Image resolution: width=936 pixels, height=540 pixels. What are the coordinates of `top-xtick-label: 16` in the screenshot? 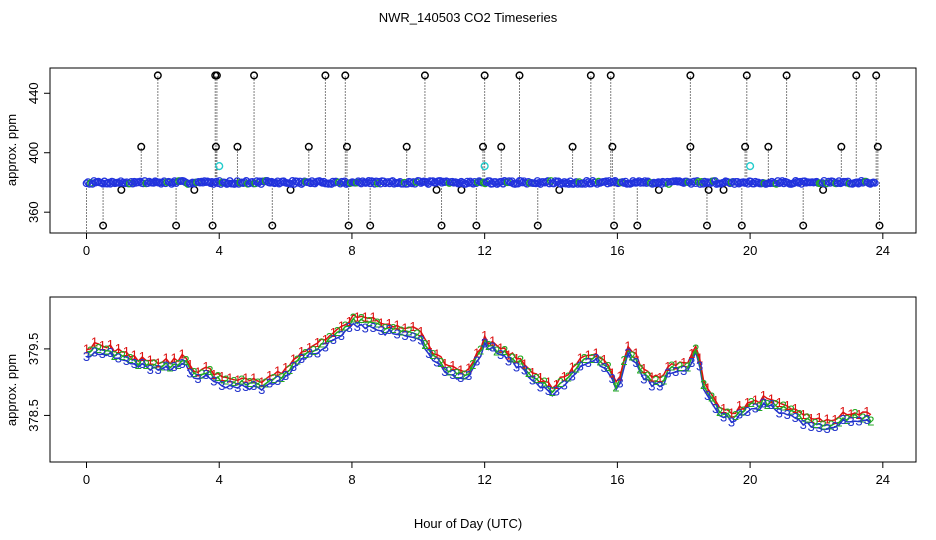 It's located at (617, 250).